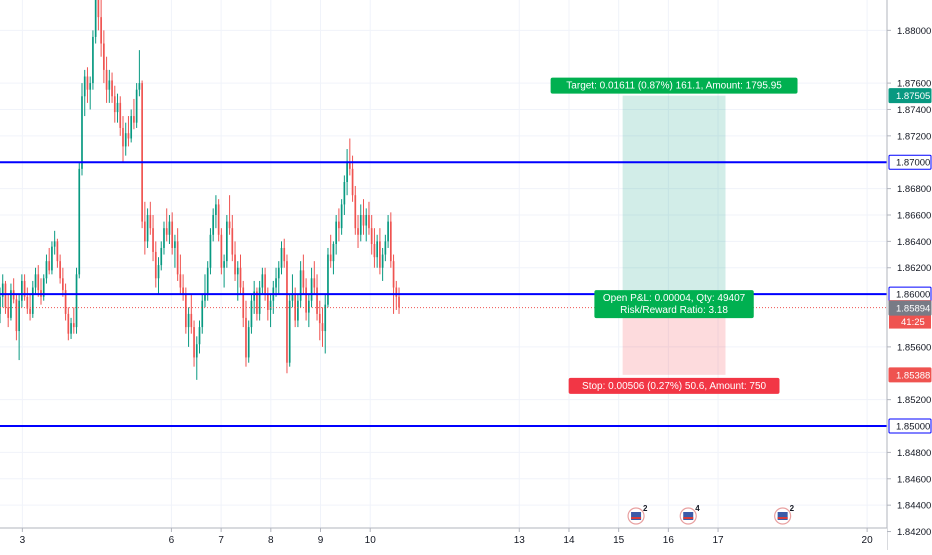 Image resolution: width=932 pixels, height=555 pixels. What do you see at coordinates (569, 540) in the screenshot?
I see `date-tick-label: 14` at bounding box center [569, 540].